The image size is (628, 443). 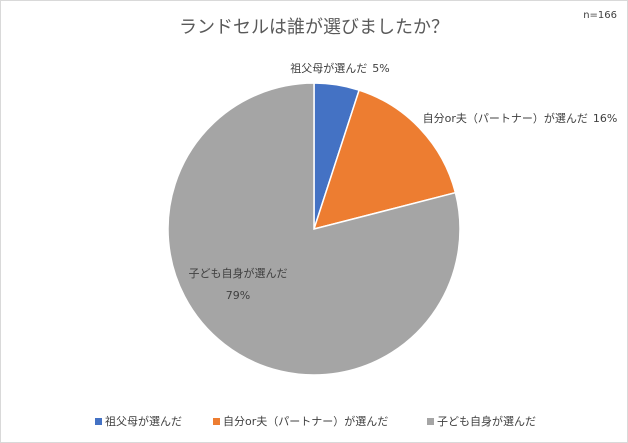 What do you see at coordinates (314, 27) in the screenshot?
I see `chart-title: ランドセルは誰が選びましたか？` at bounding box center [314, 27].